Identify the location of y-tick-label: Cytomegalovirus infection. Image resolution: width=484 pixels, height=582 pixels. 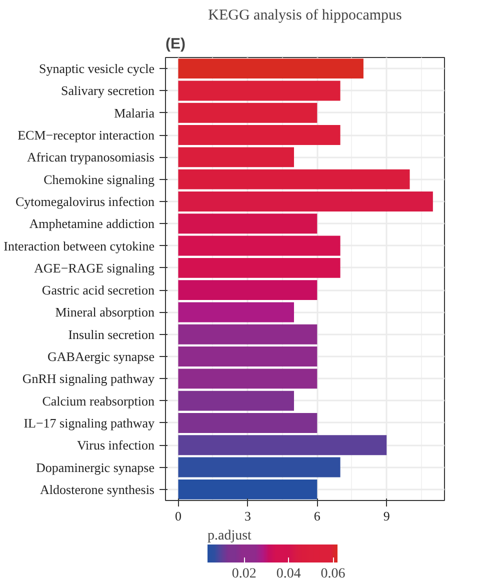
(85, 201).